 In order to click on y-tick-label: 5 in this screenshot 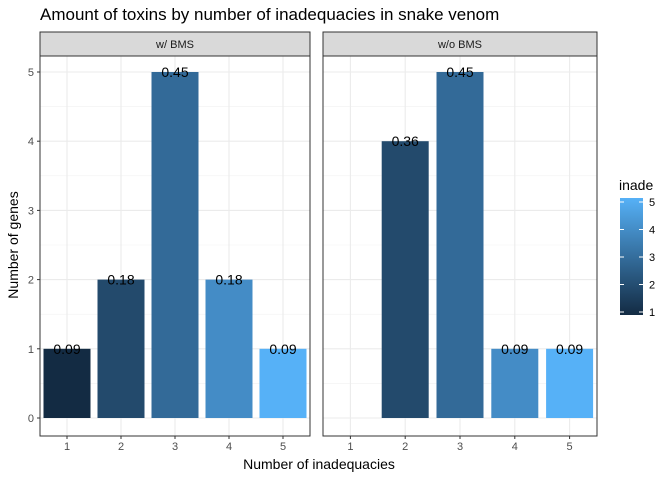, I will do `click(31, 73)`.